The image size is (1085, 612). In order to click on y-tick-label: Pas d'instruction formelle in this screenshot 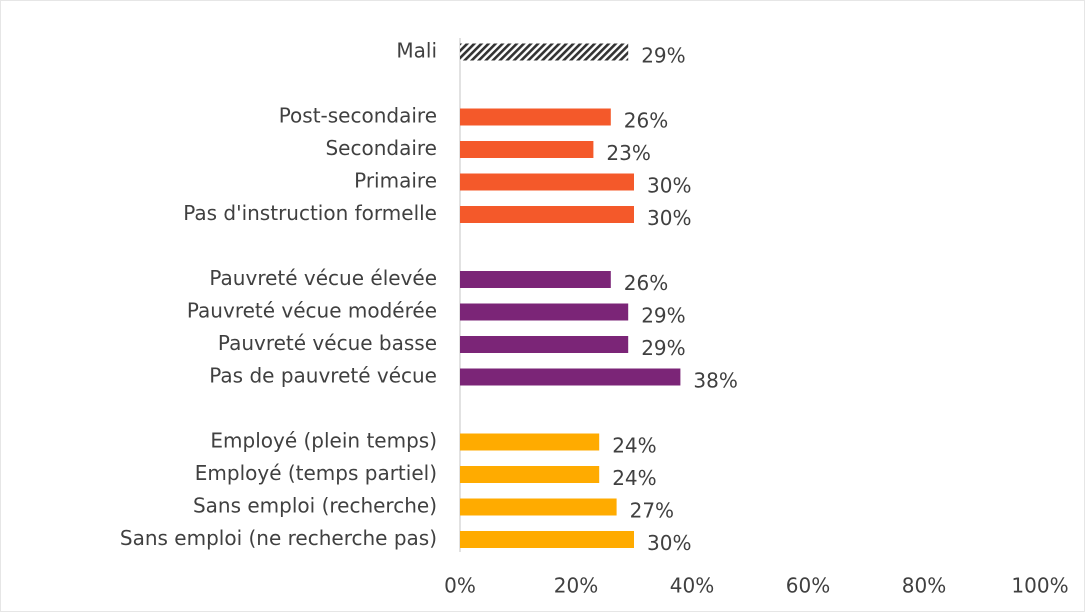, I will do `click(310, 213)`.